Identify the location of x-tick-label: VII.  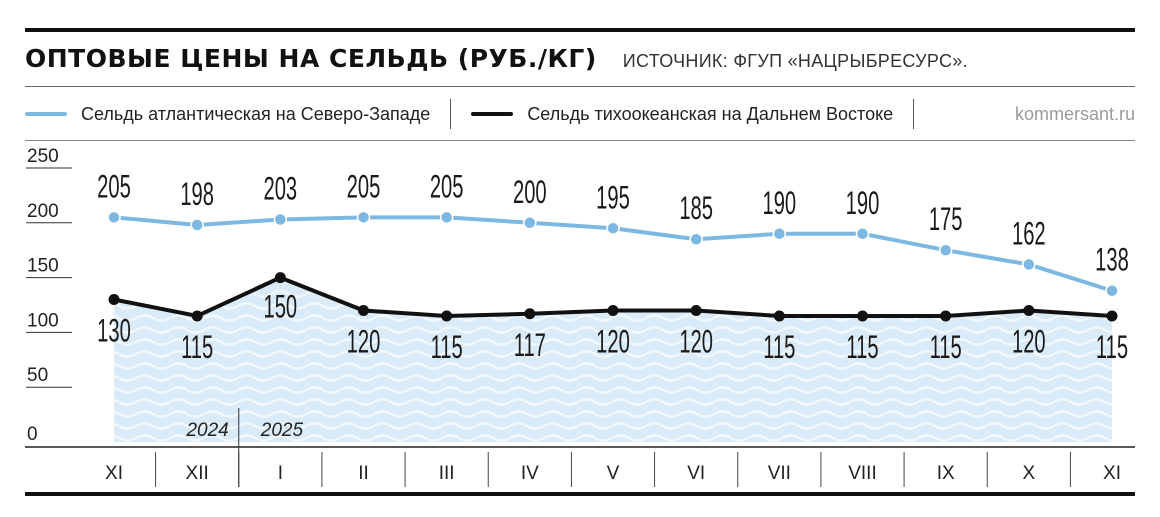
(779, 473).